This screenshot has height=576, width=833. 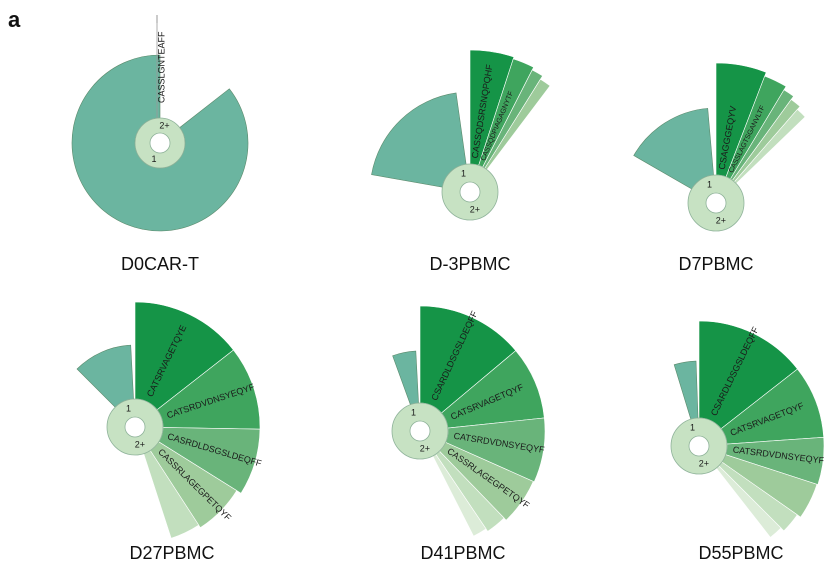 I want to click on chart-panel: CASSLGNTEAFF 1 2+ D0CAR-T, so click(x=160, y=144).